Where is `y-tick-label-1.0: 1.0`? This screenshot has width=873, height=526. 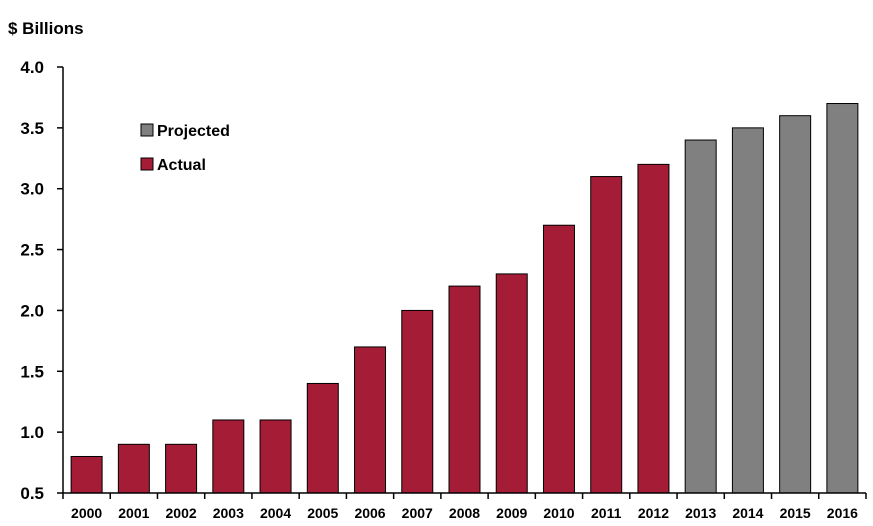
y-tick-label-1.0: 1.0 is located at coordinates (32, 432).